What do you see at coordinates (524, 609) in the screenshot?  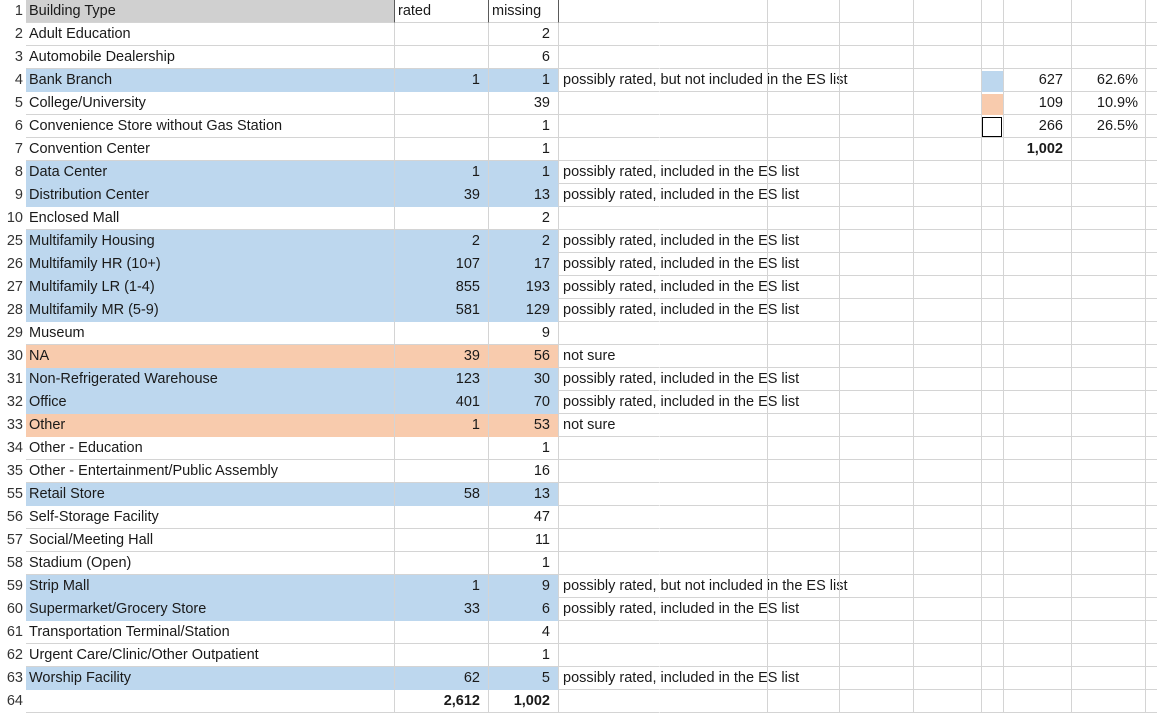 I see `cell-missing: 6` at bounding box center [524, 609].